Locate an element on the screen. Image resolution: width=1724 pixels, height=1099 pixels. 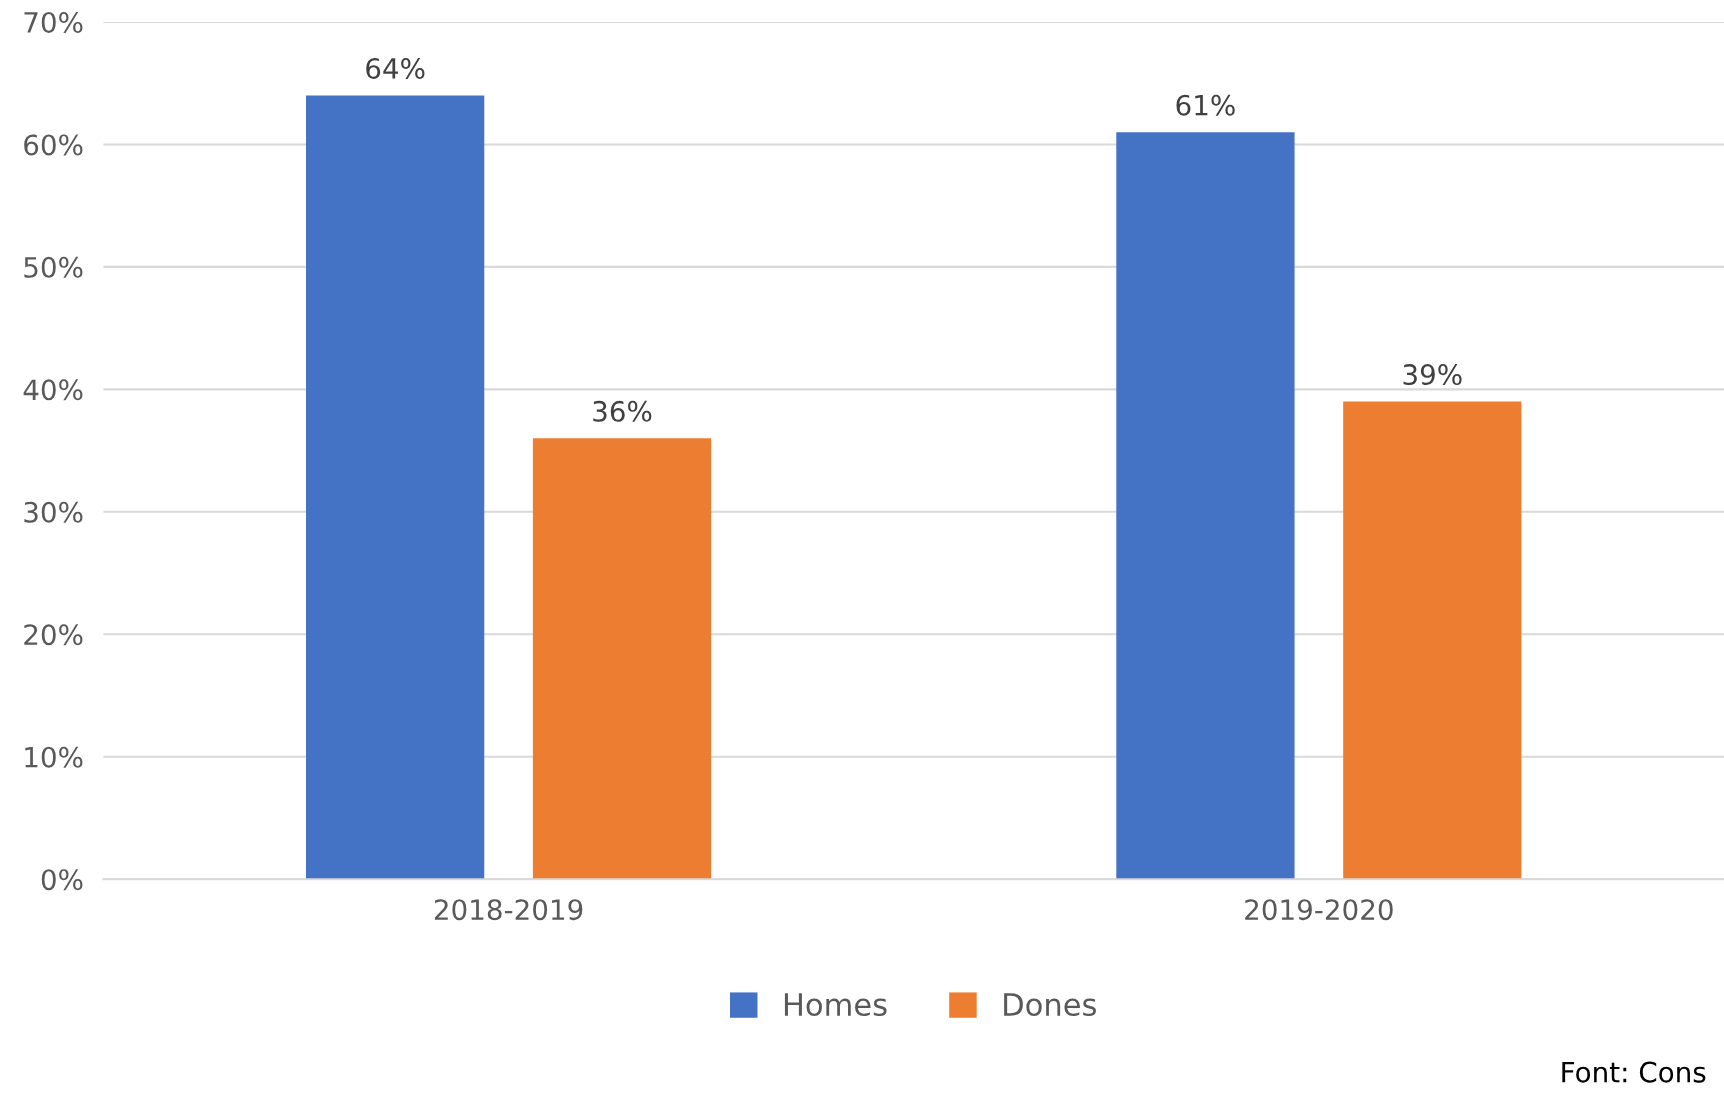
legend-label: Dones is located at coordinates (1050, 1005).